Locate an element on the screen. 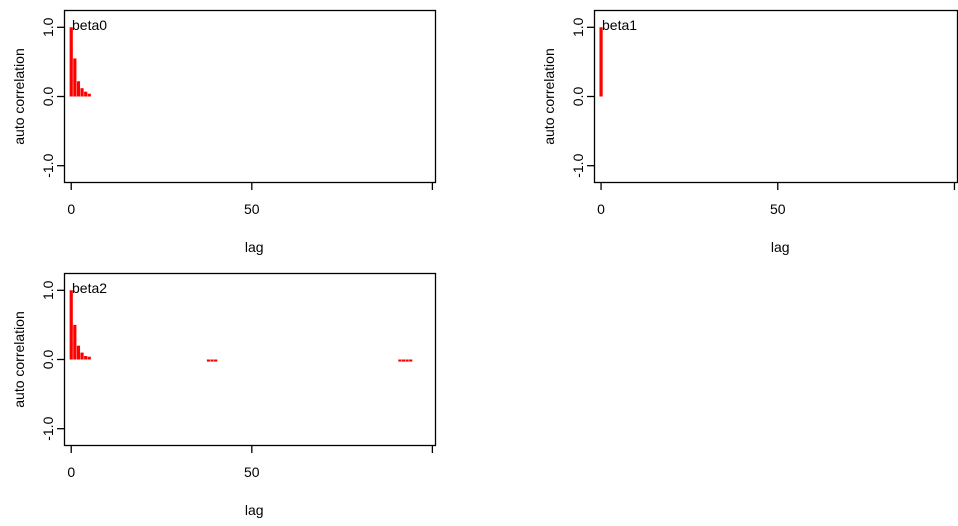 This screenshot has height=526, width=958. panel-title: beta2 is located at coordinates (89, 288).